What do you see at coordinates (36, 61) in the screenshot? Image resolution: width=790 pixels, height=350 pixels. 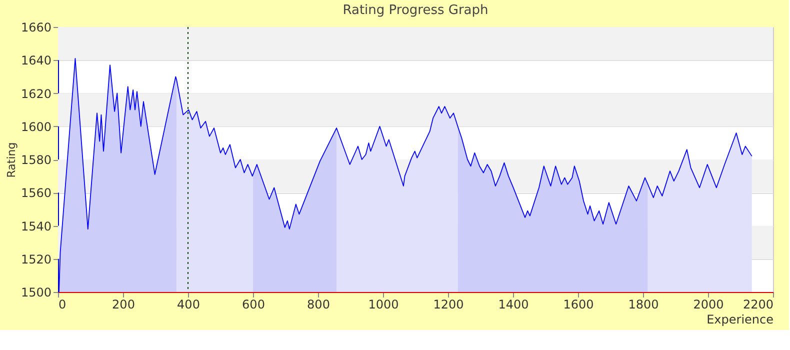 I see `y-tick-label: 1640` at bounding box center [36, 61].